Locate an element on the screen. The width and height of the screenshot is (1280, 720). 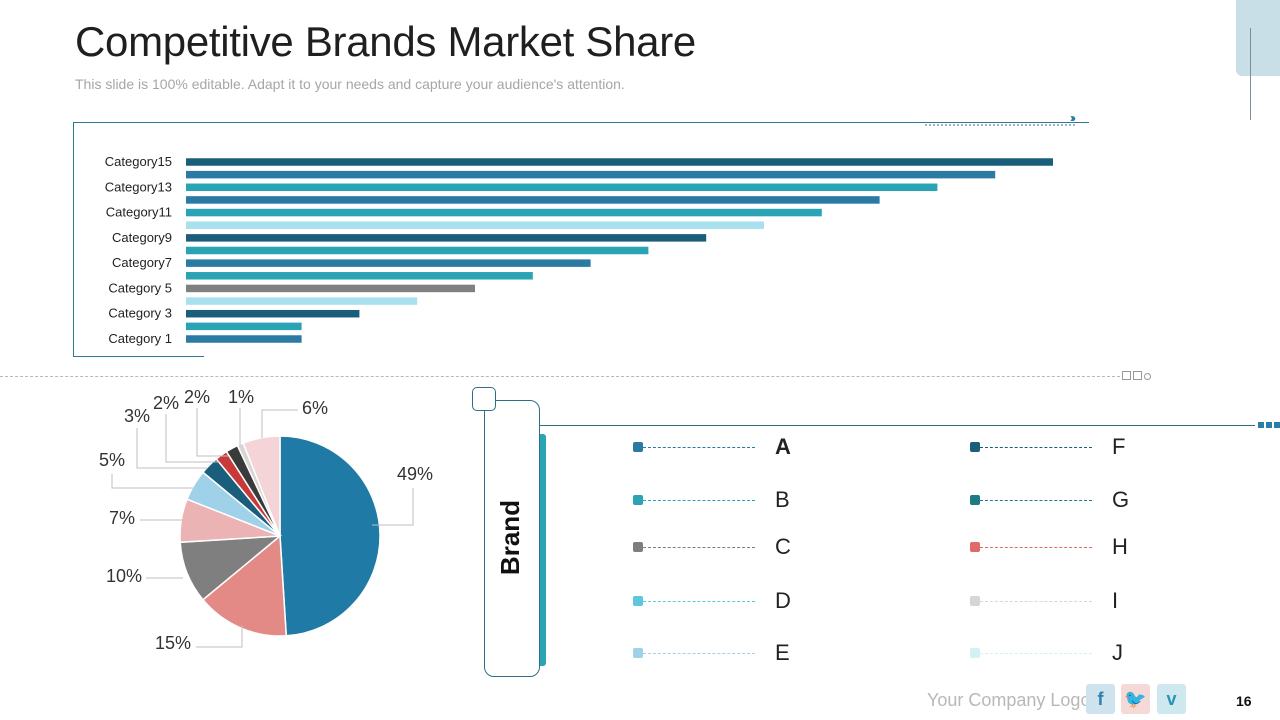
brand-label-wrap: Brand is located at coordinates (511, 537).